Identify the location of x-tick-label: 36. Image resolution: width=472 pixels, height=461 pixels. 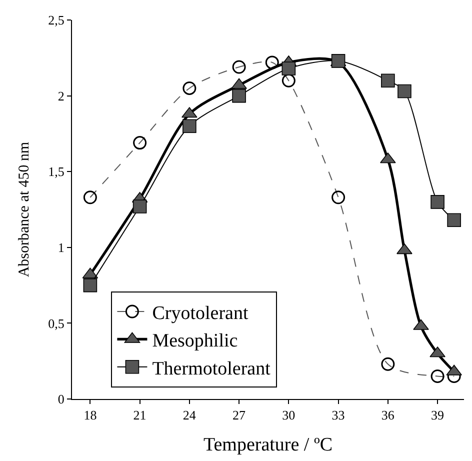
(388, 415).